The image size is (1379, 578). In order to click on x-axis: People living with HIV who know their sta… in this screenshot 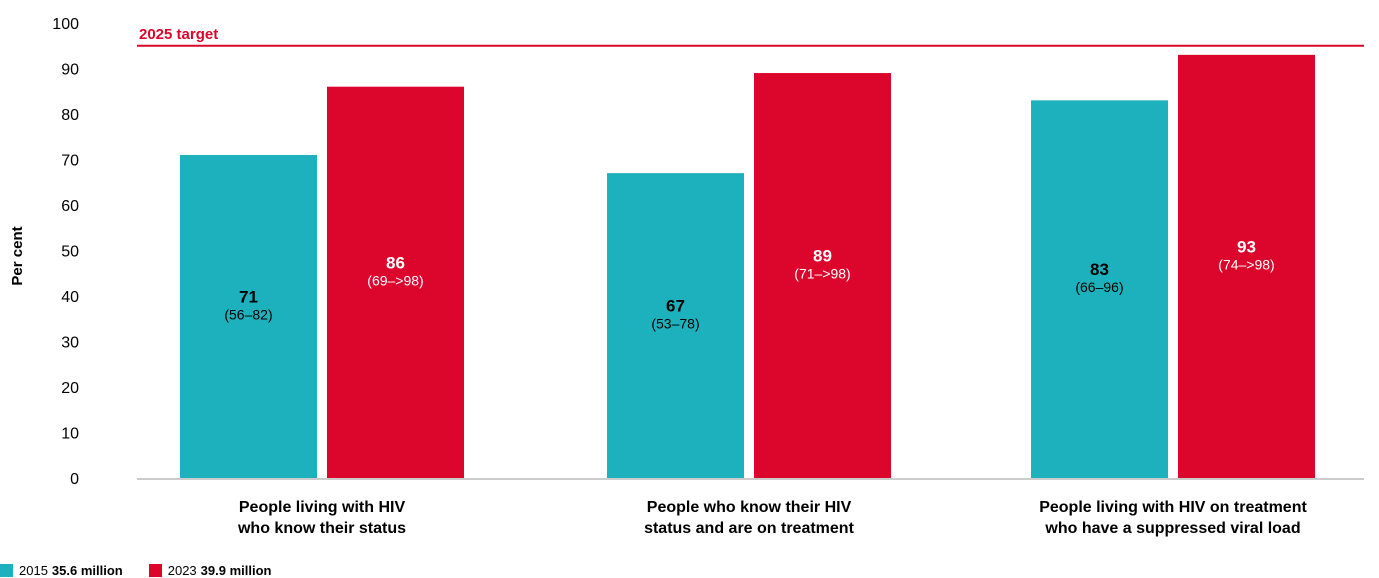, I will do `click(750, 507)`.